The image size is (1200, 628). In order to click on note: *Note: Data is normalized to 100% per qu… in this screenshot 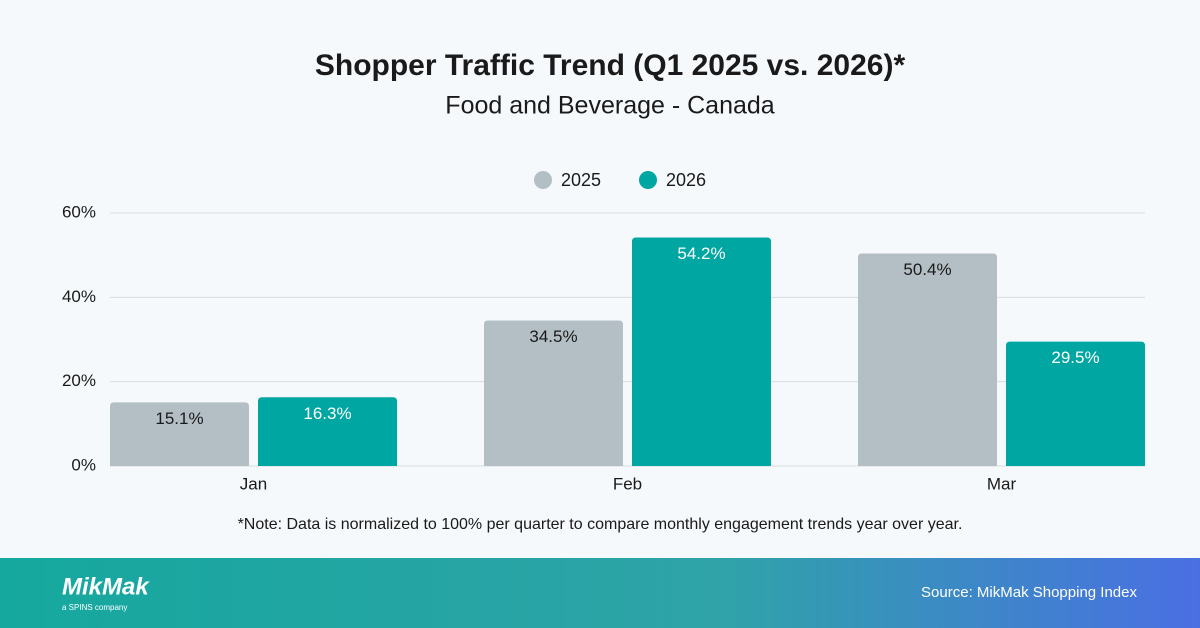, I will do `click(600, 524)`.